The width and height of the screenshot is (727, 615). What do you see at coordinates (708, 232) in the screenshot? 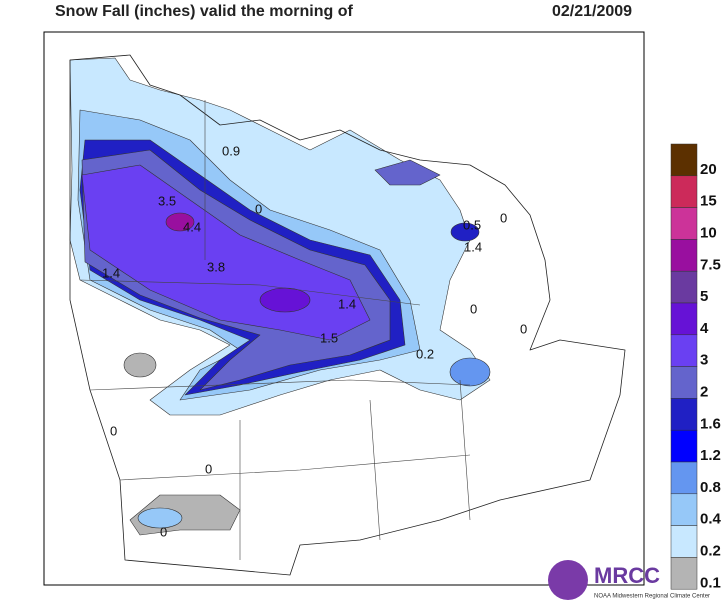
I see `legend-label: 10` at bounding box center [708, 232].